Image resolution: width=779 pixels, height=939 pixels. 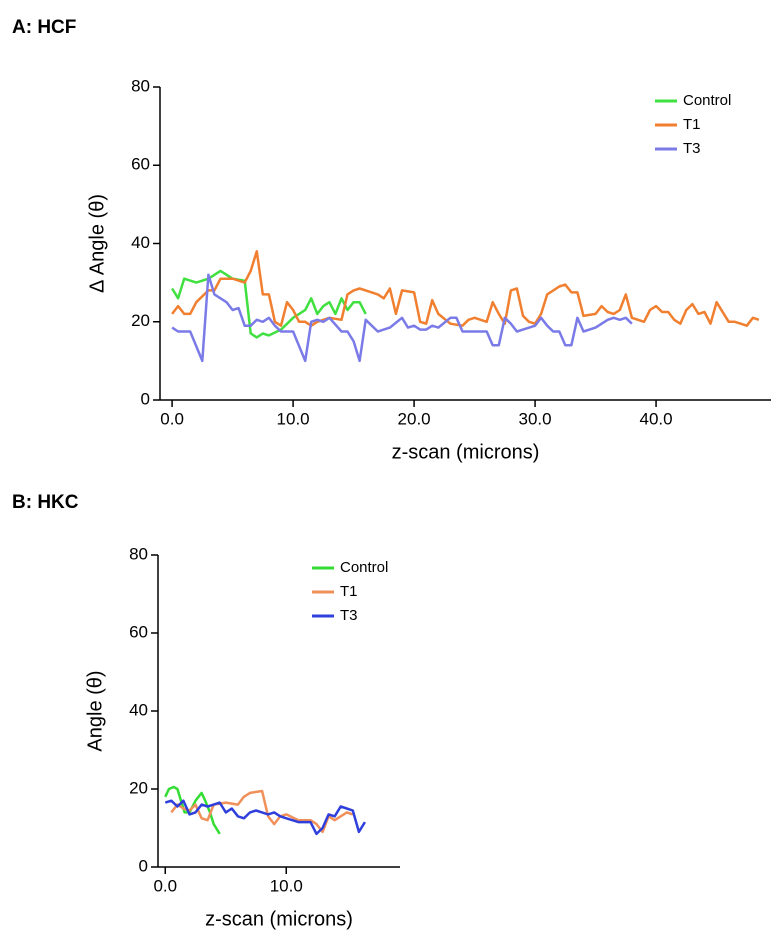 What do you see at coordinates (44, 27) in the screenshot?
I see `chart-title: A: HCF` at bounding box center [44, 27].